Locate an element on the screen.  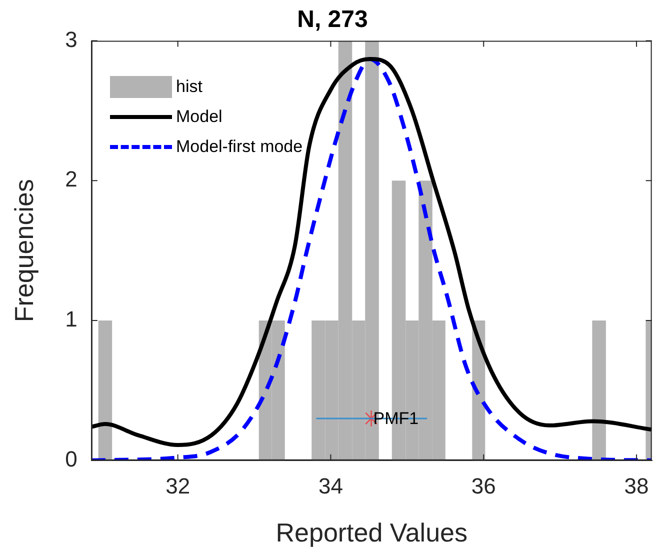
legend-label: Model-first mode is located at coordinates (239, 147).